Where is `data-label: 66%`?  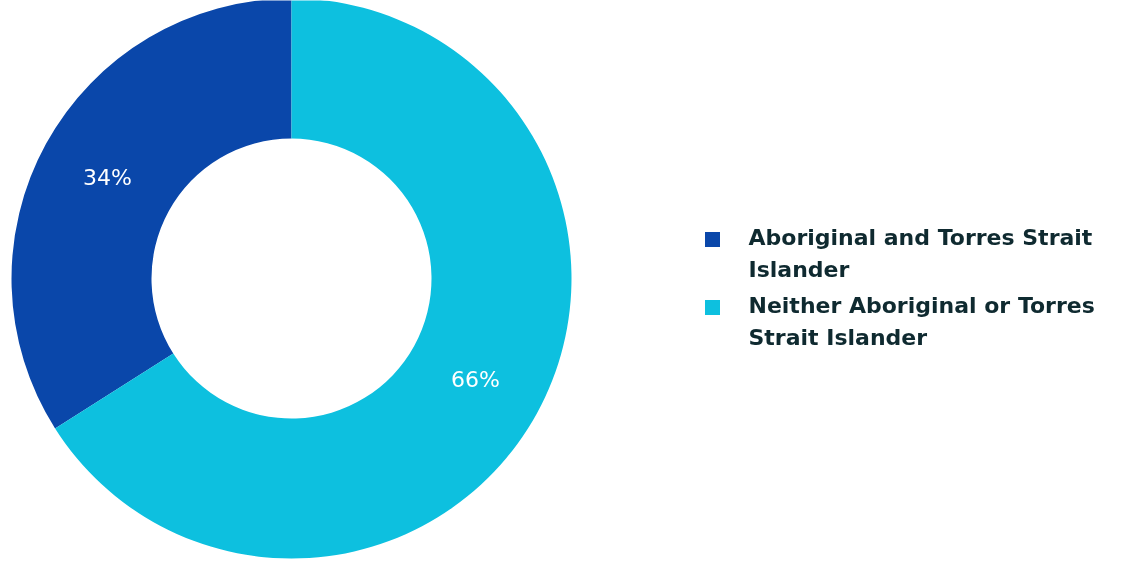 data-label: 66% is located at coordinates (475, 380).